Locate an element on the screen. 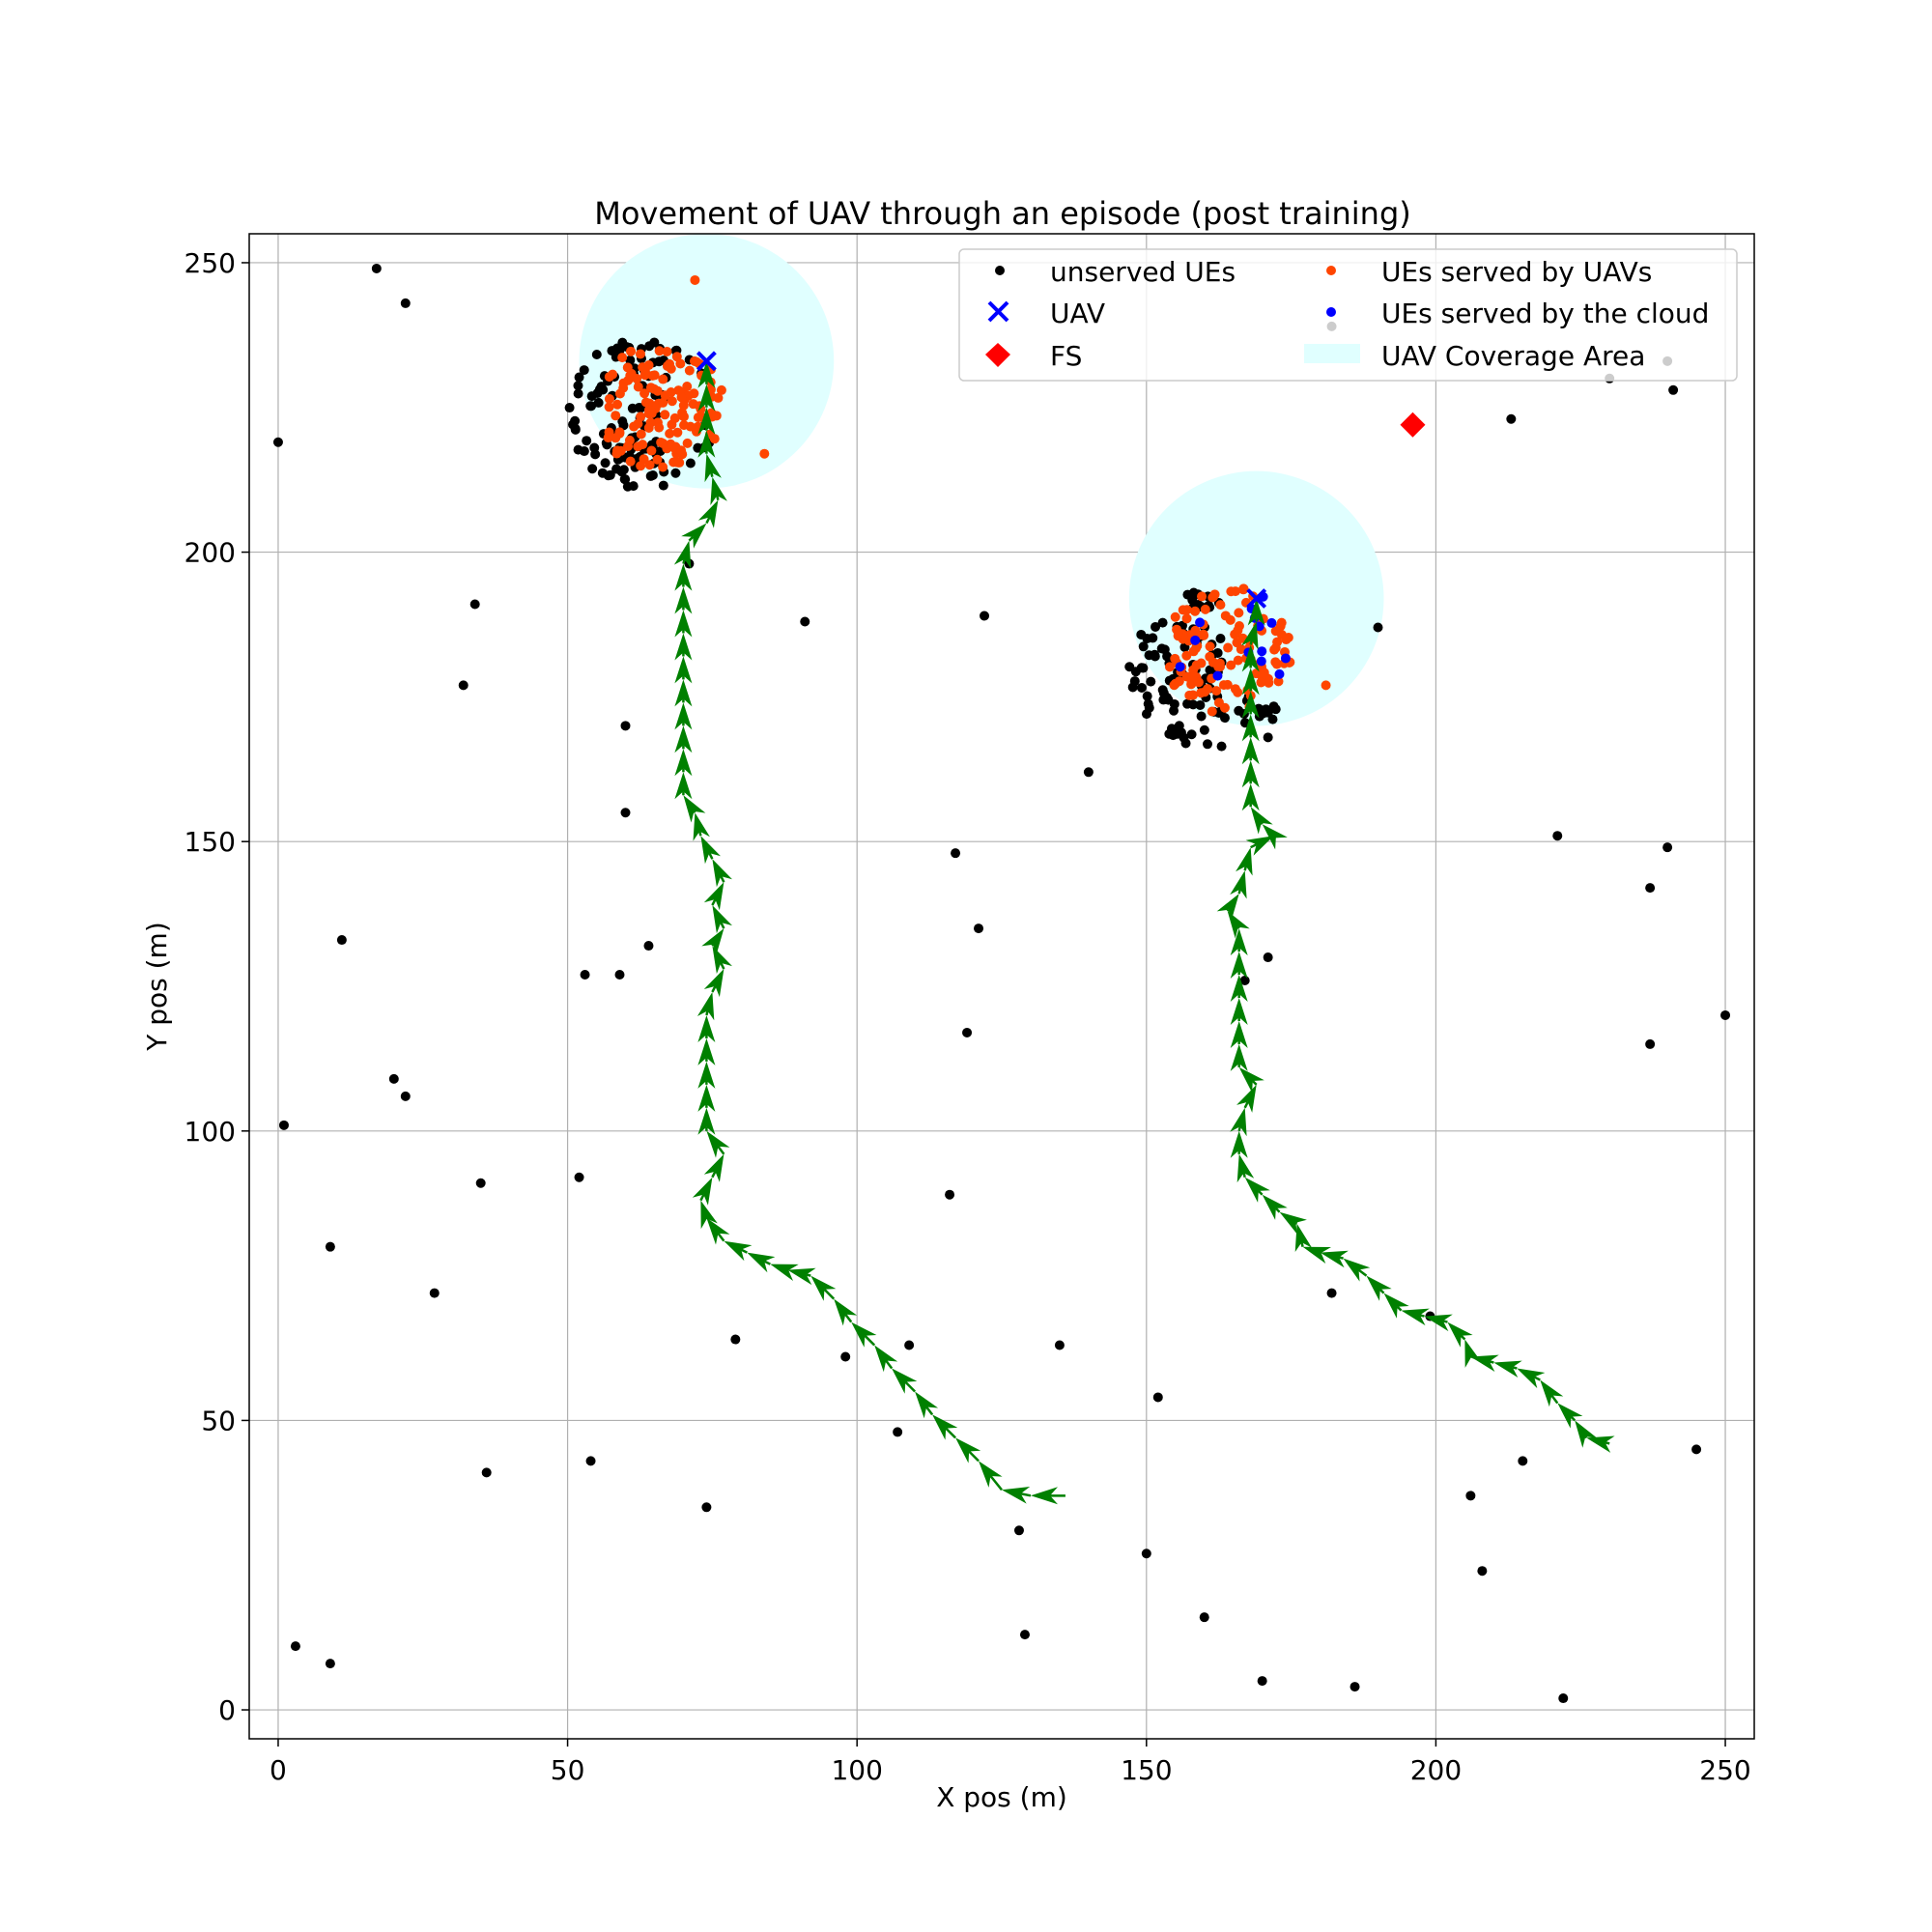 Image resolution: width=1932 pixels, height=1932 pixels. y-tick-label: 150 is located at coordinates (210, 842).